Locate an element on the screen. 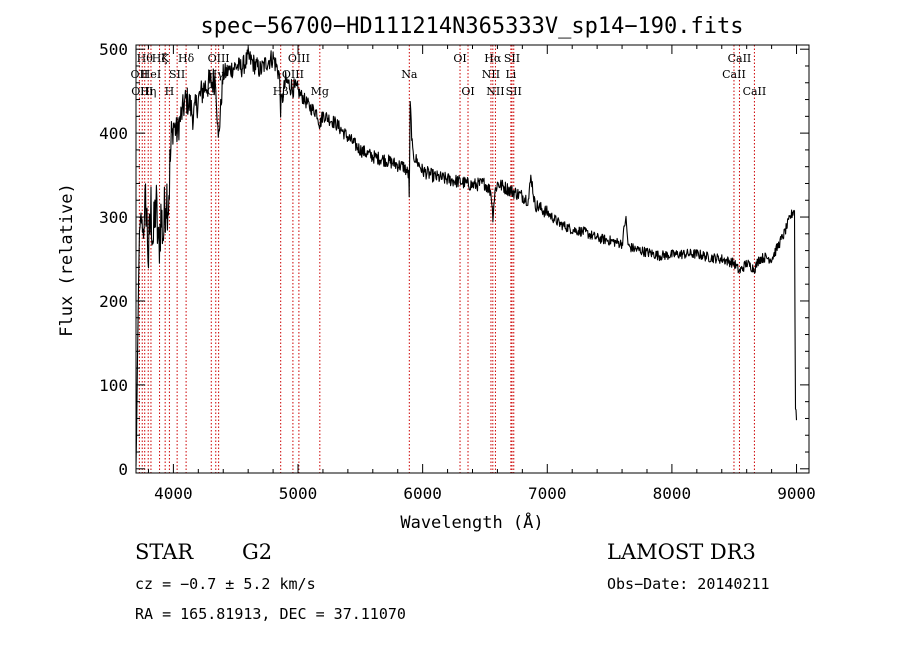 This screenshot has height=649, width=900. y-tick-label: 400 is located at coordinates (113, 133).